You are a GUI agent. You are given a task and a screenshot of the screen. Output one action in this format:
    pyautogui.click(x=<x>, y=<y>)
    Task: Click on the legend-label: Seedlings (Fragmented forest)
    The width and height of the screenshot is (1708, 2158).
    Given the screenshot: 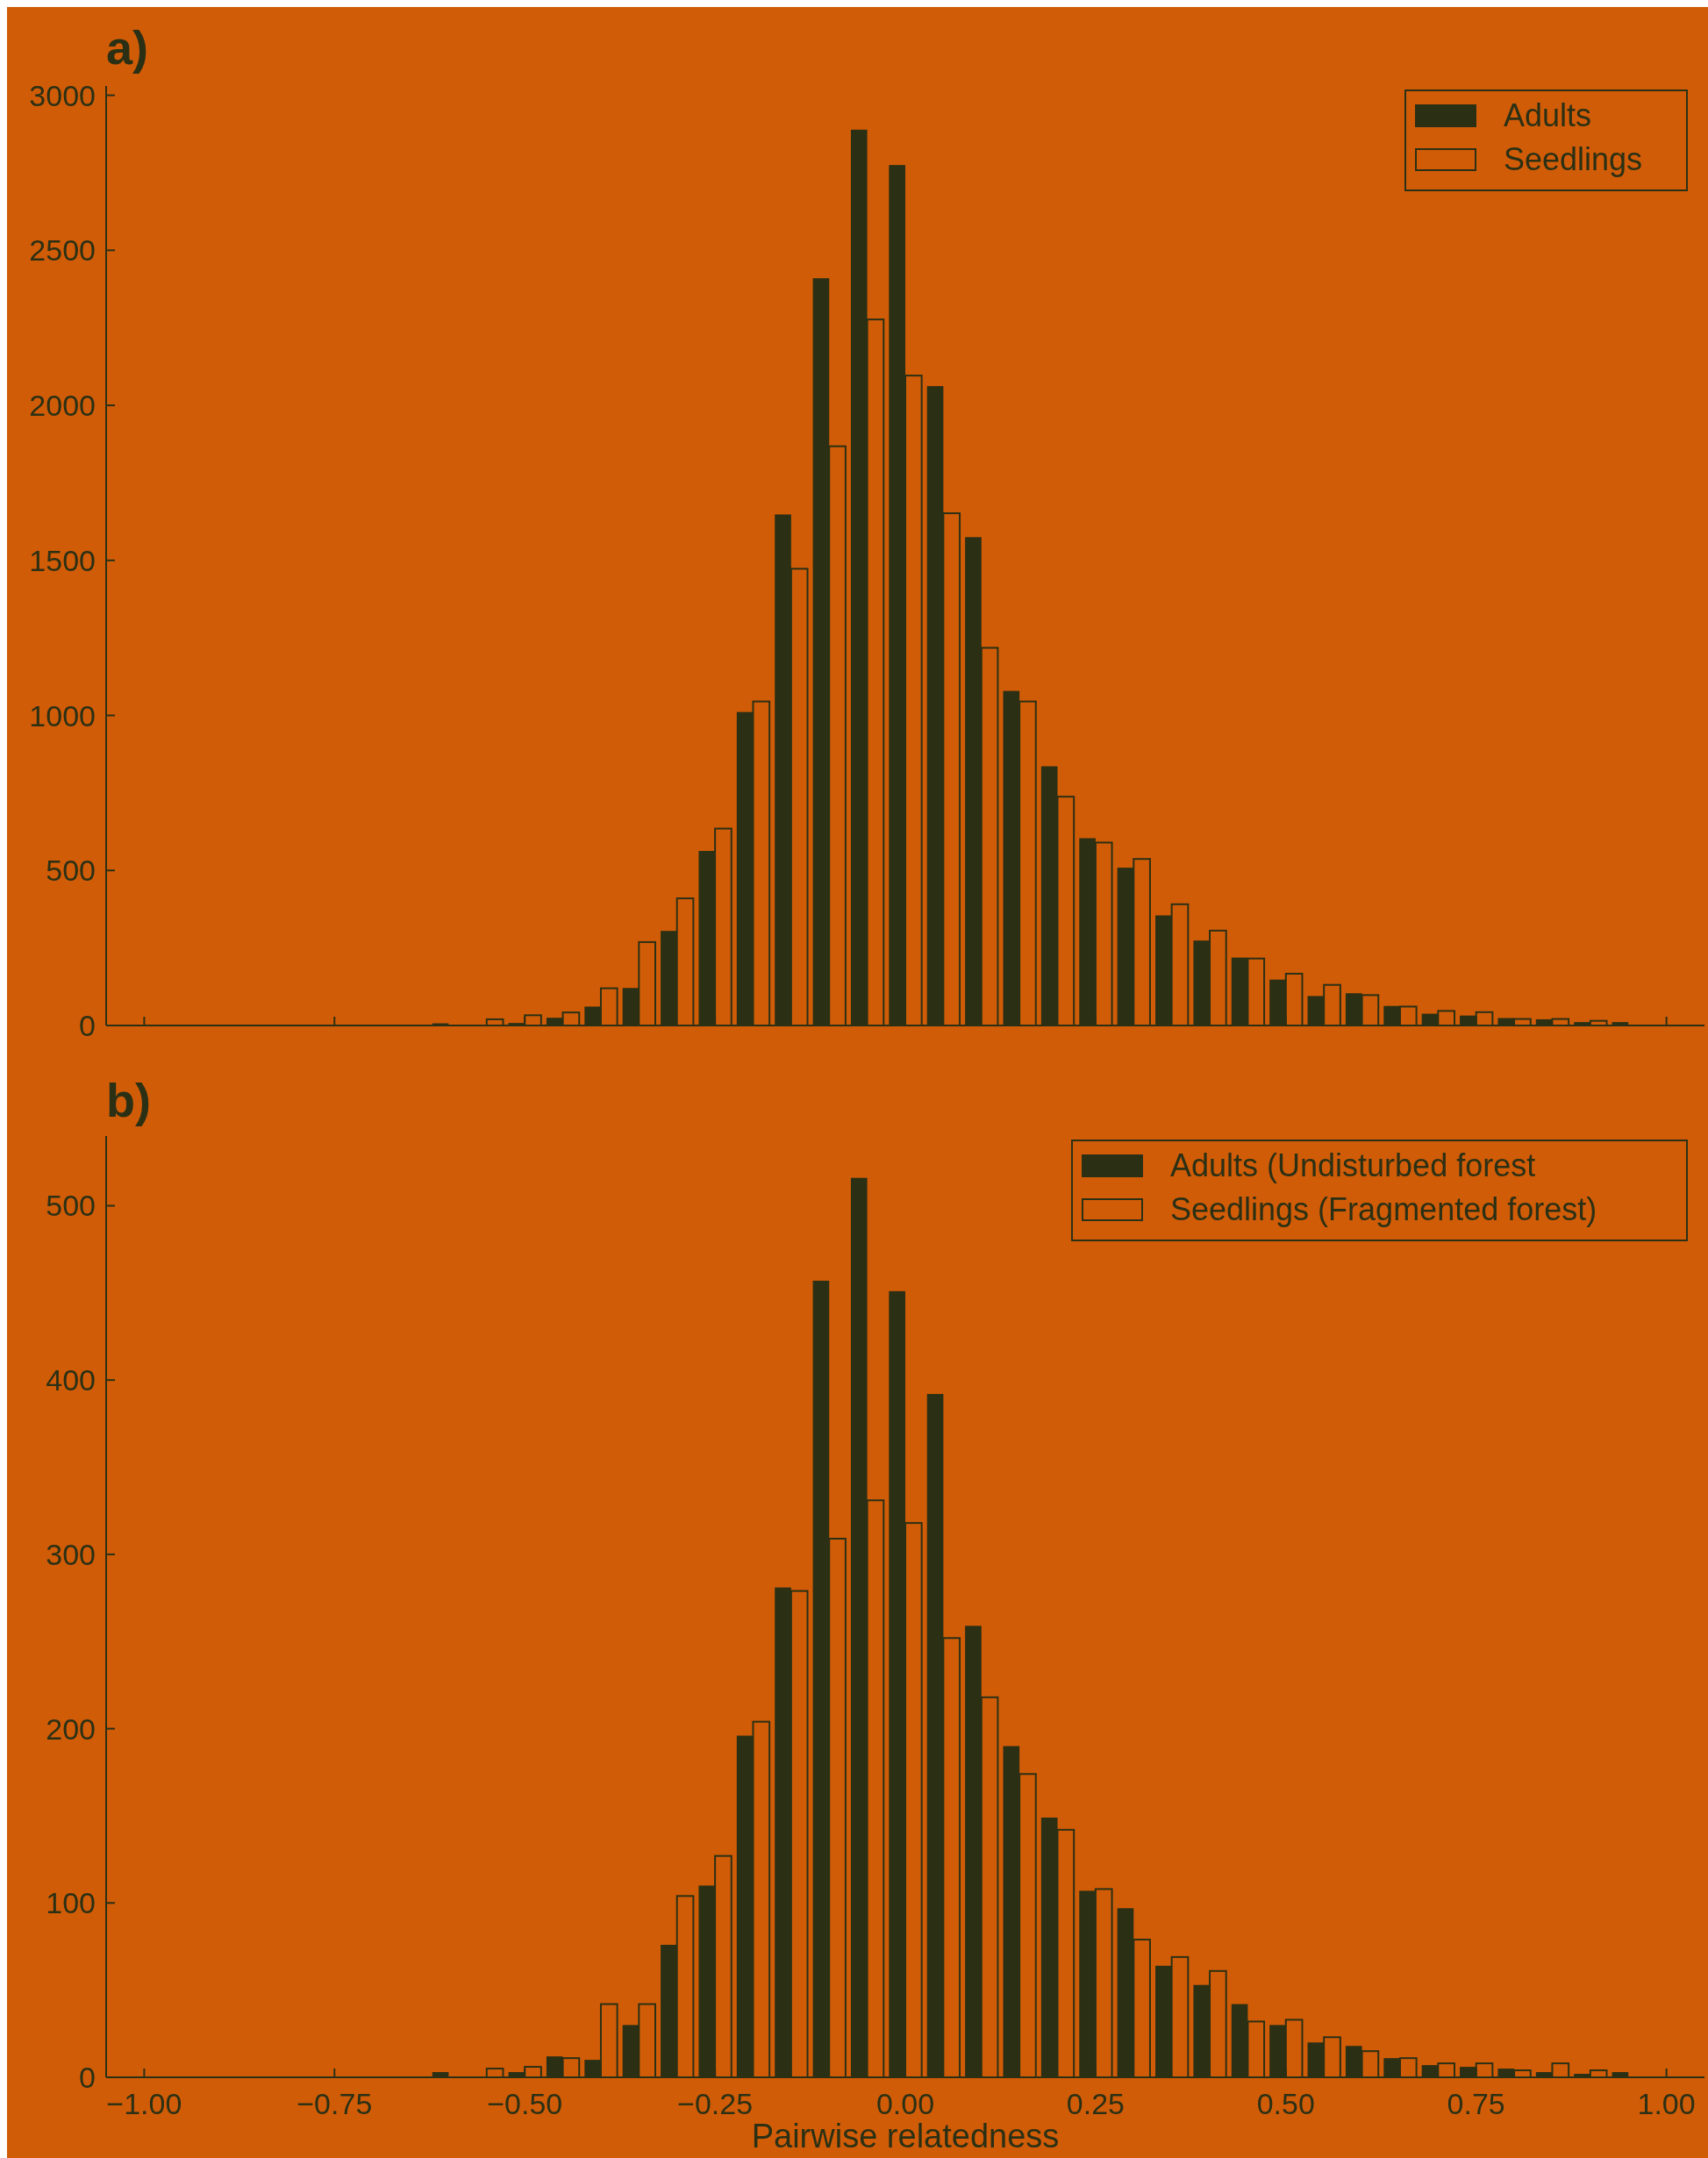 What is the action you would take?
    pyautogui.click(x=1383, y=1209)
    